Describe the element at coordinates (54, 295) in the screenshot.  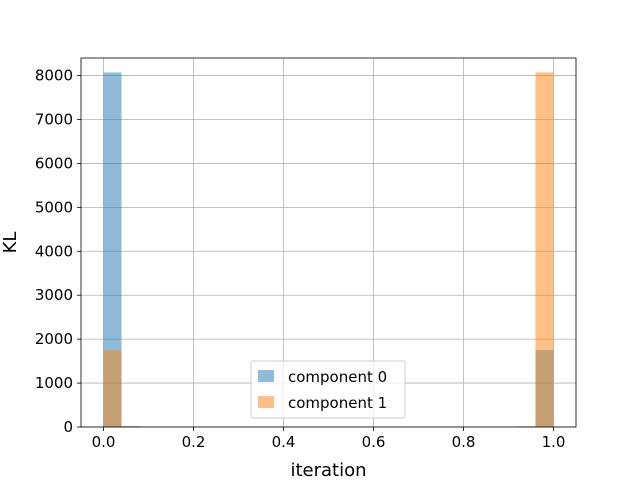
I see `y-tick-label: 3000` at that location.